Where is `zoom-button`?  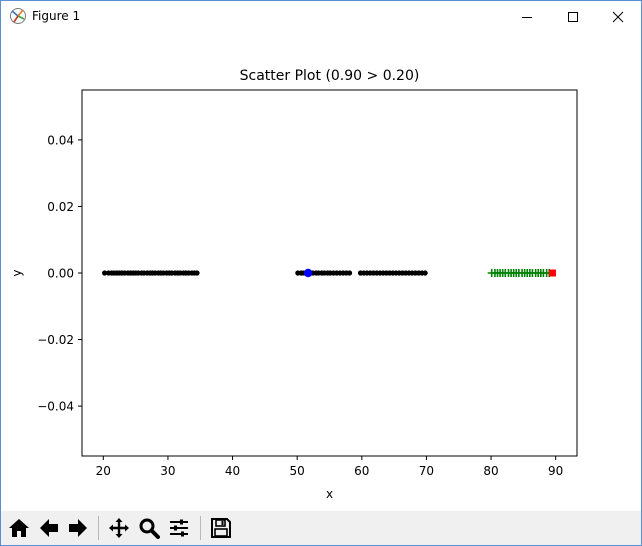 zoom-button is located at coordinates (149, 528).